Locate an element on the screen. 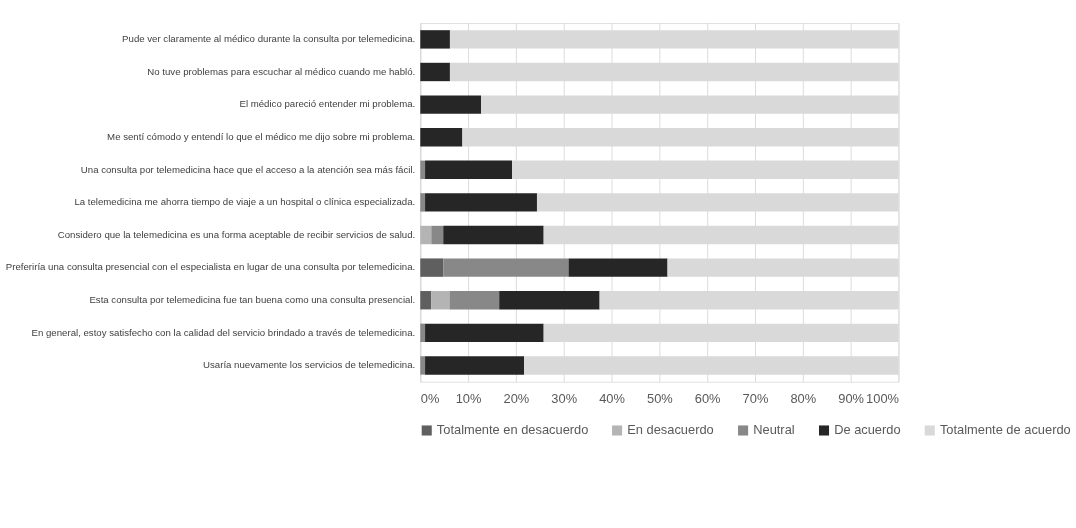 The image size is (1076, 528). y-tick-label: El médico pareció entender mi problema. is located at coordinates (327, 104).